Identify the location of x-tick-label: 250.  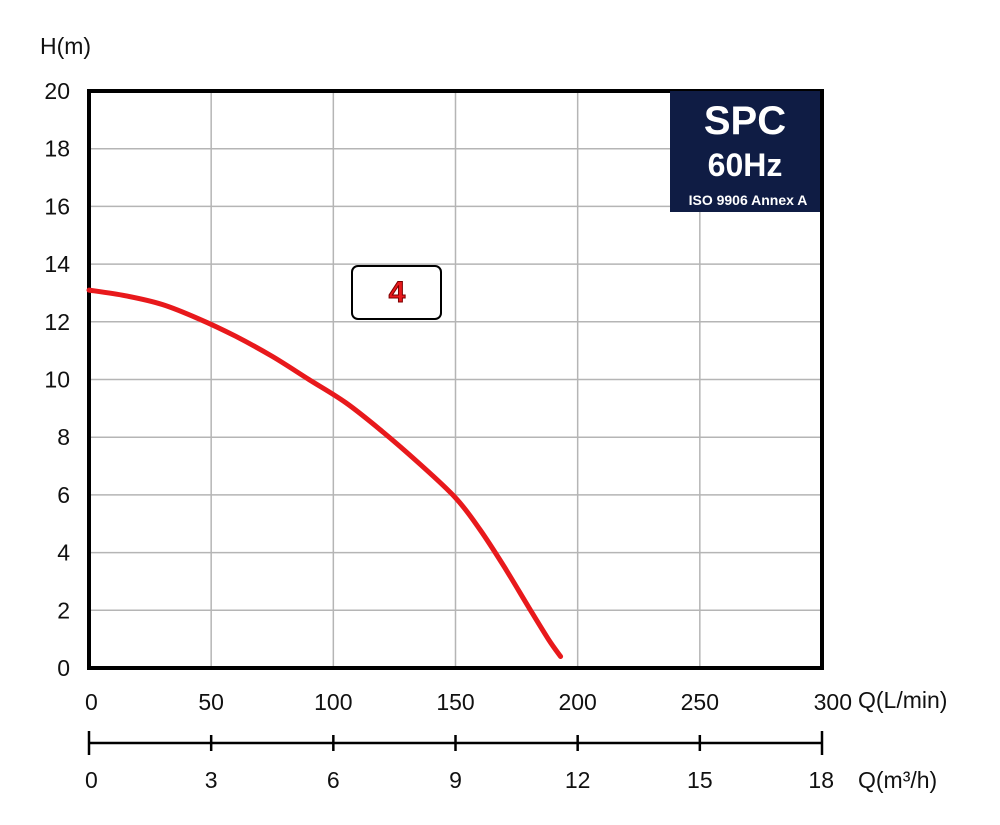
(700, 702).